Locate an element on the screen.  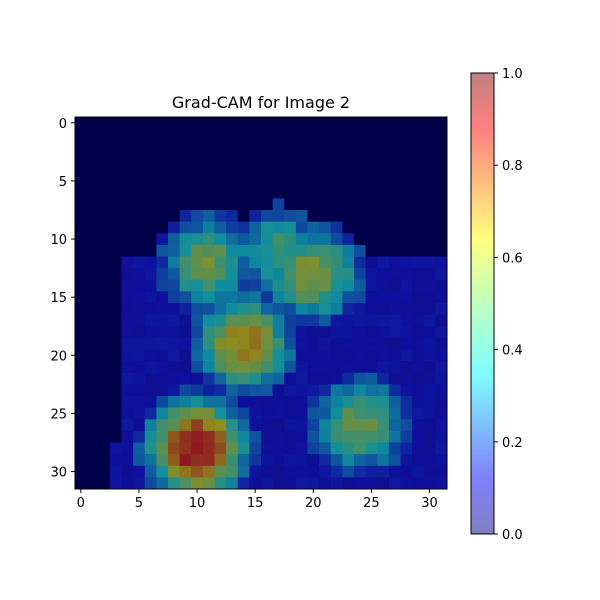
colorbar: 0.0 0.2 0.4 0.6 0.8 1.0 is located at coordinates (496, 305).